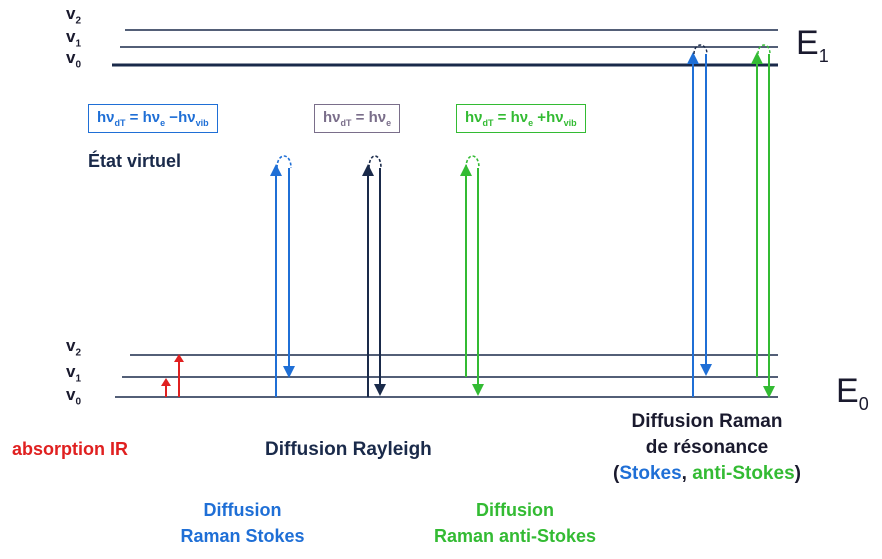  I want to click on lower-v0-label: v0, so click(74, 396).